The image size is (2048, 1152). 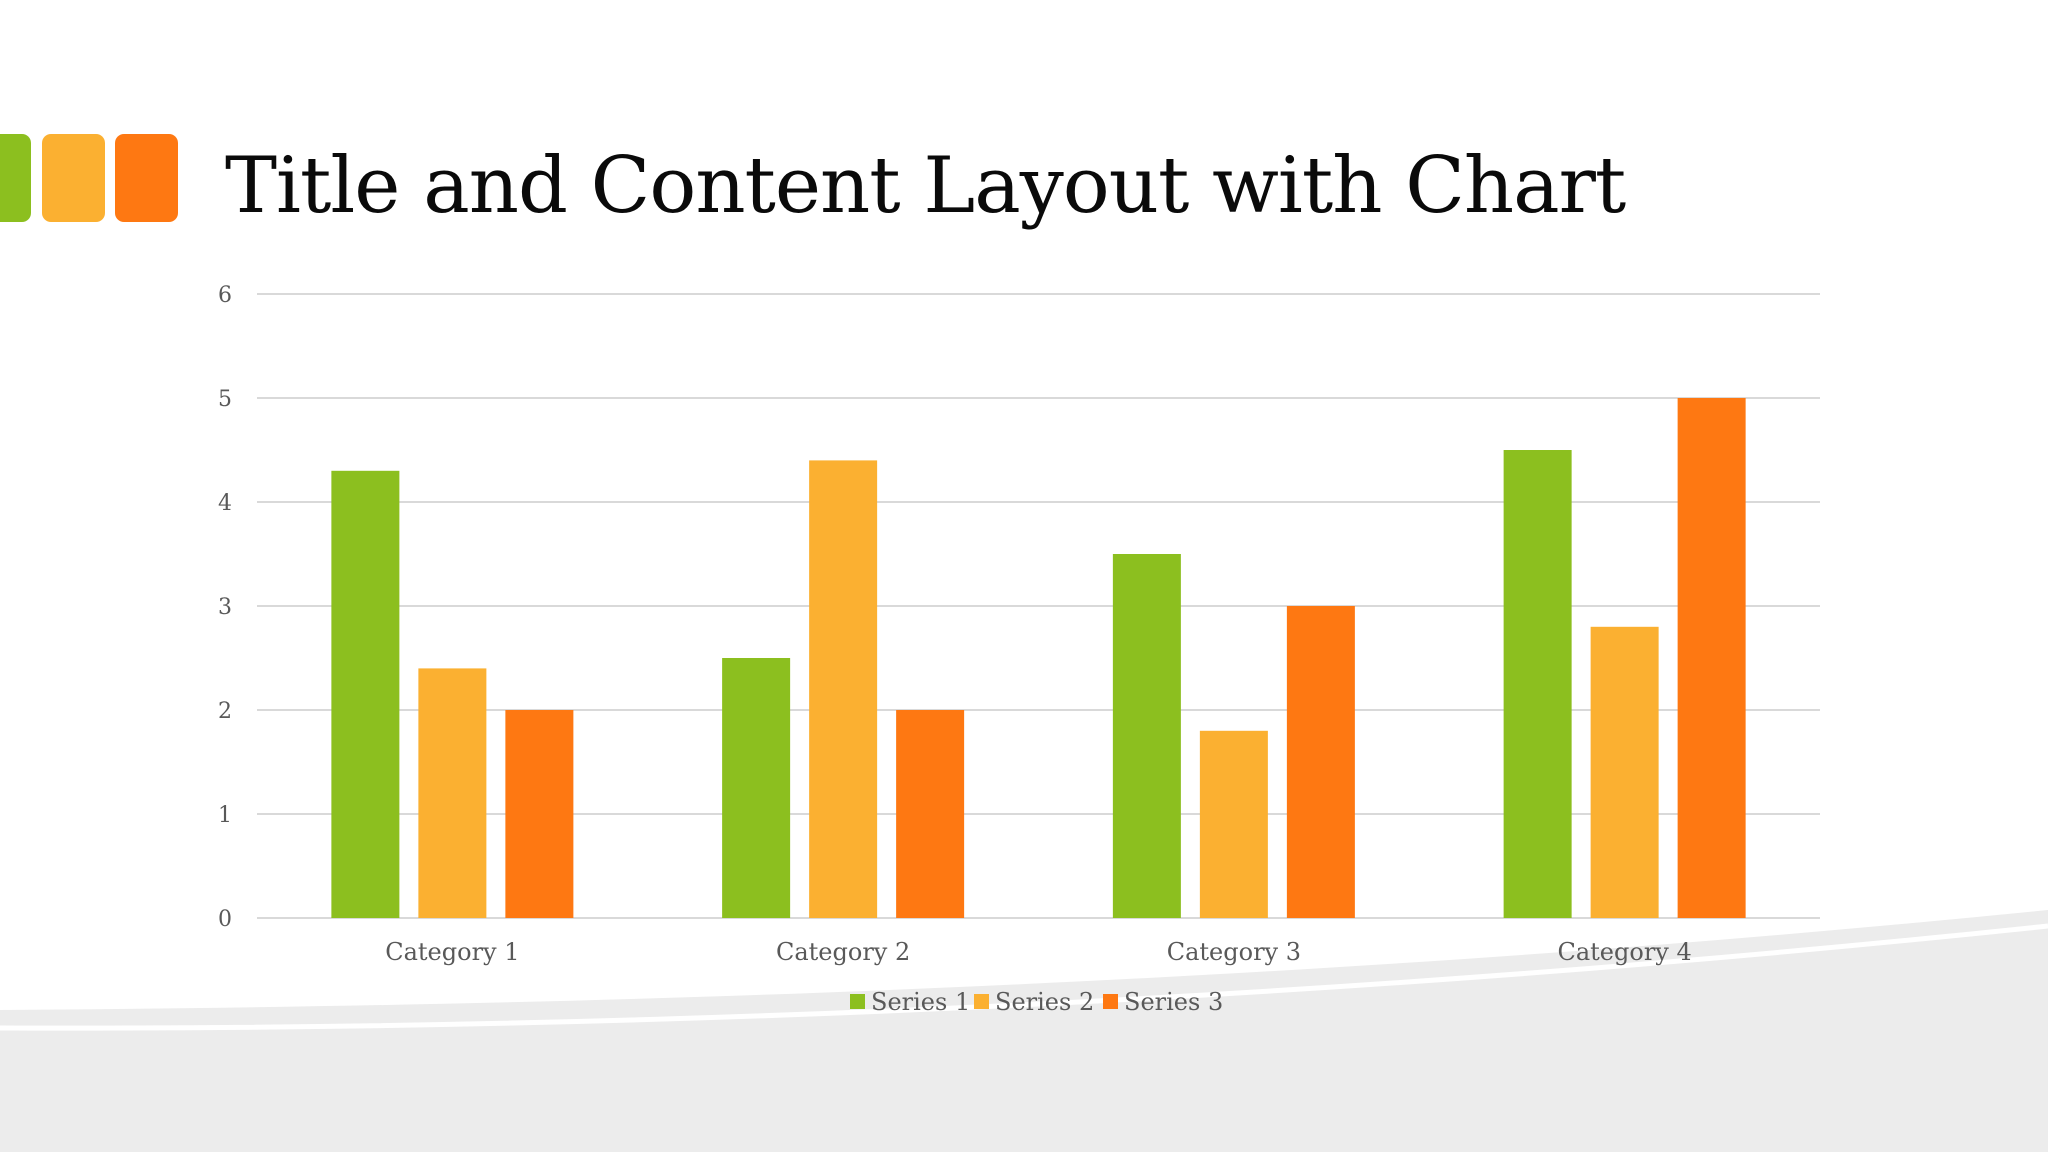 What do you see at coordinates (452, 952) in the screenshot?
I see `x-category-label: Category 1` at bounding box center [452, 952].